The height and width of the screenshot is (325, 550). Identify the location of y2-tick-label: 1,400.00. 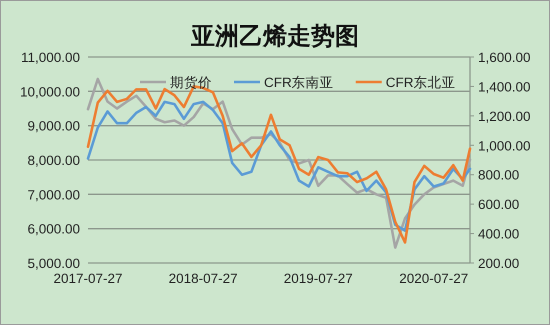
(504, 86).